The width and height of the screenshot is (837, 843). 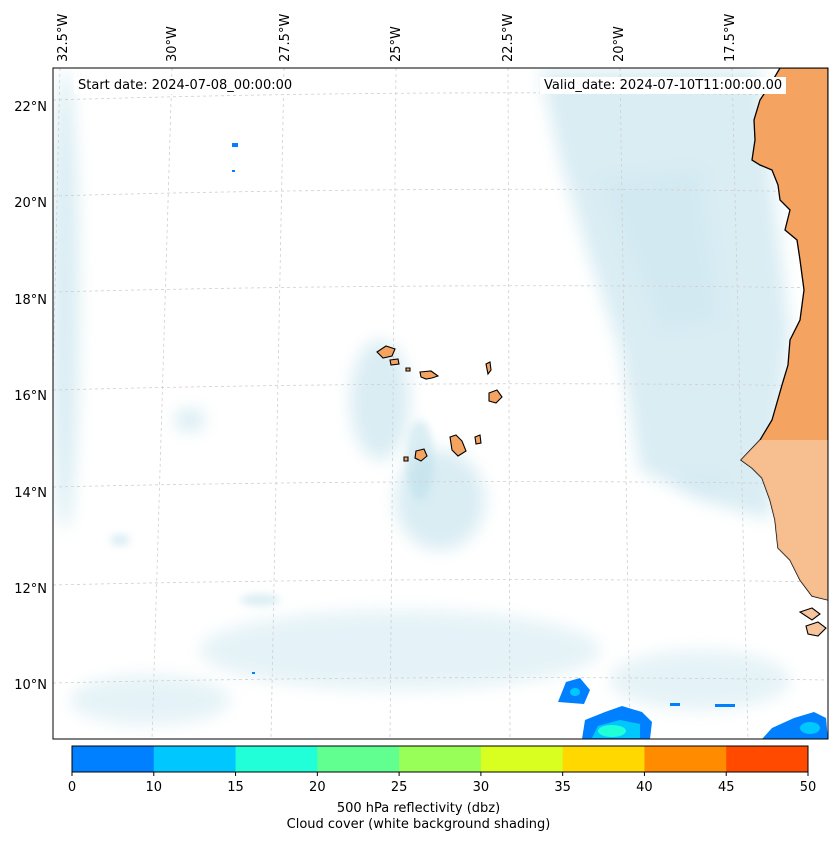 What do you see at coordinates (575, 692) in the screenshot?
I see `reflectivity-cell-sw-core` at bounding box center [575, 692].